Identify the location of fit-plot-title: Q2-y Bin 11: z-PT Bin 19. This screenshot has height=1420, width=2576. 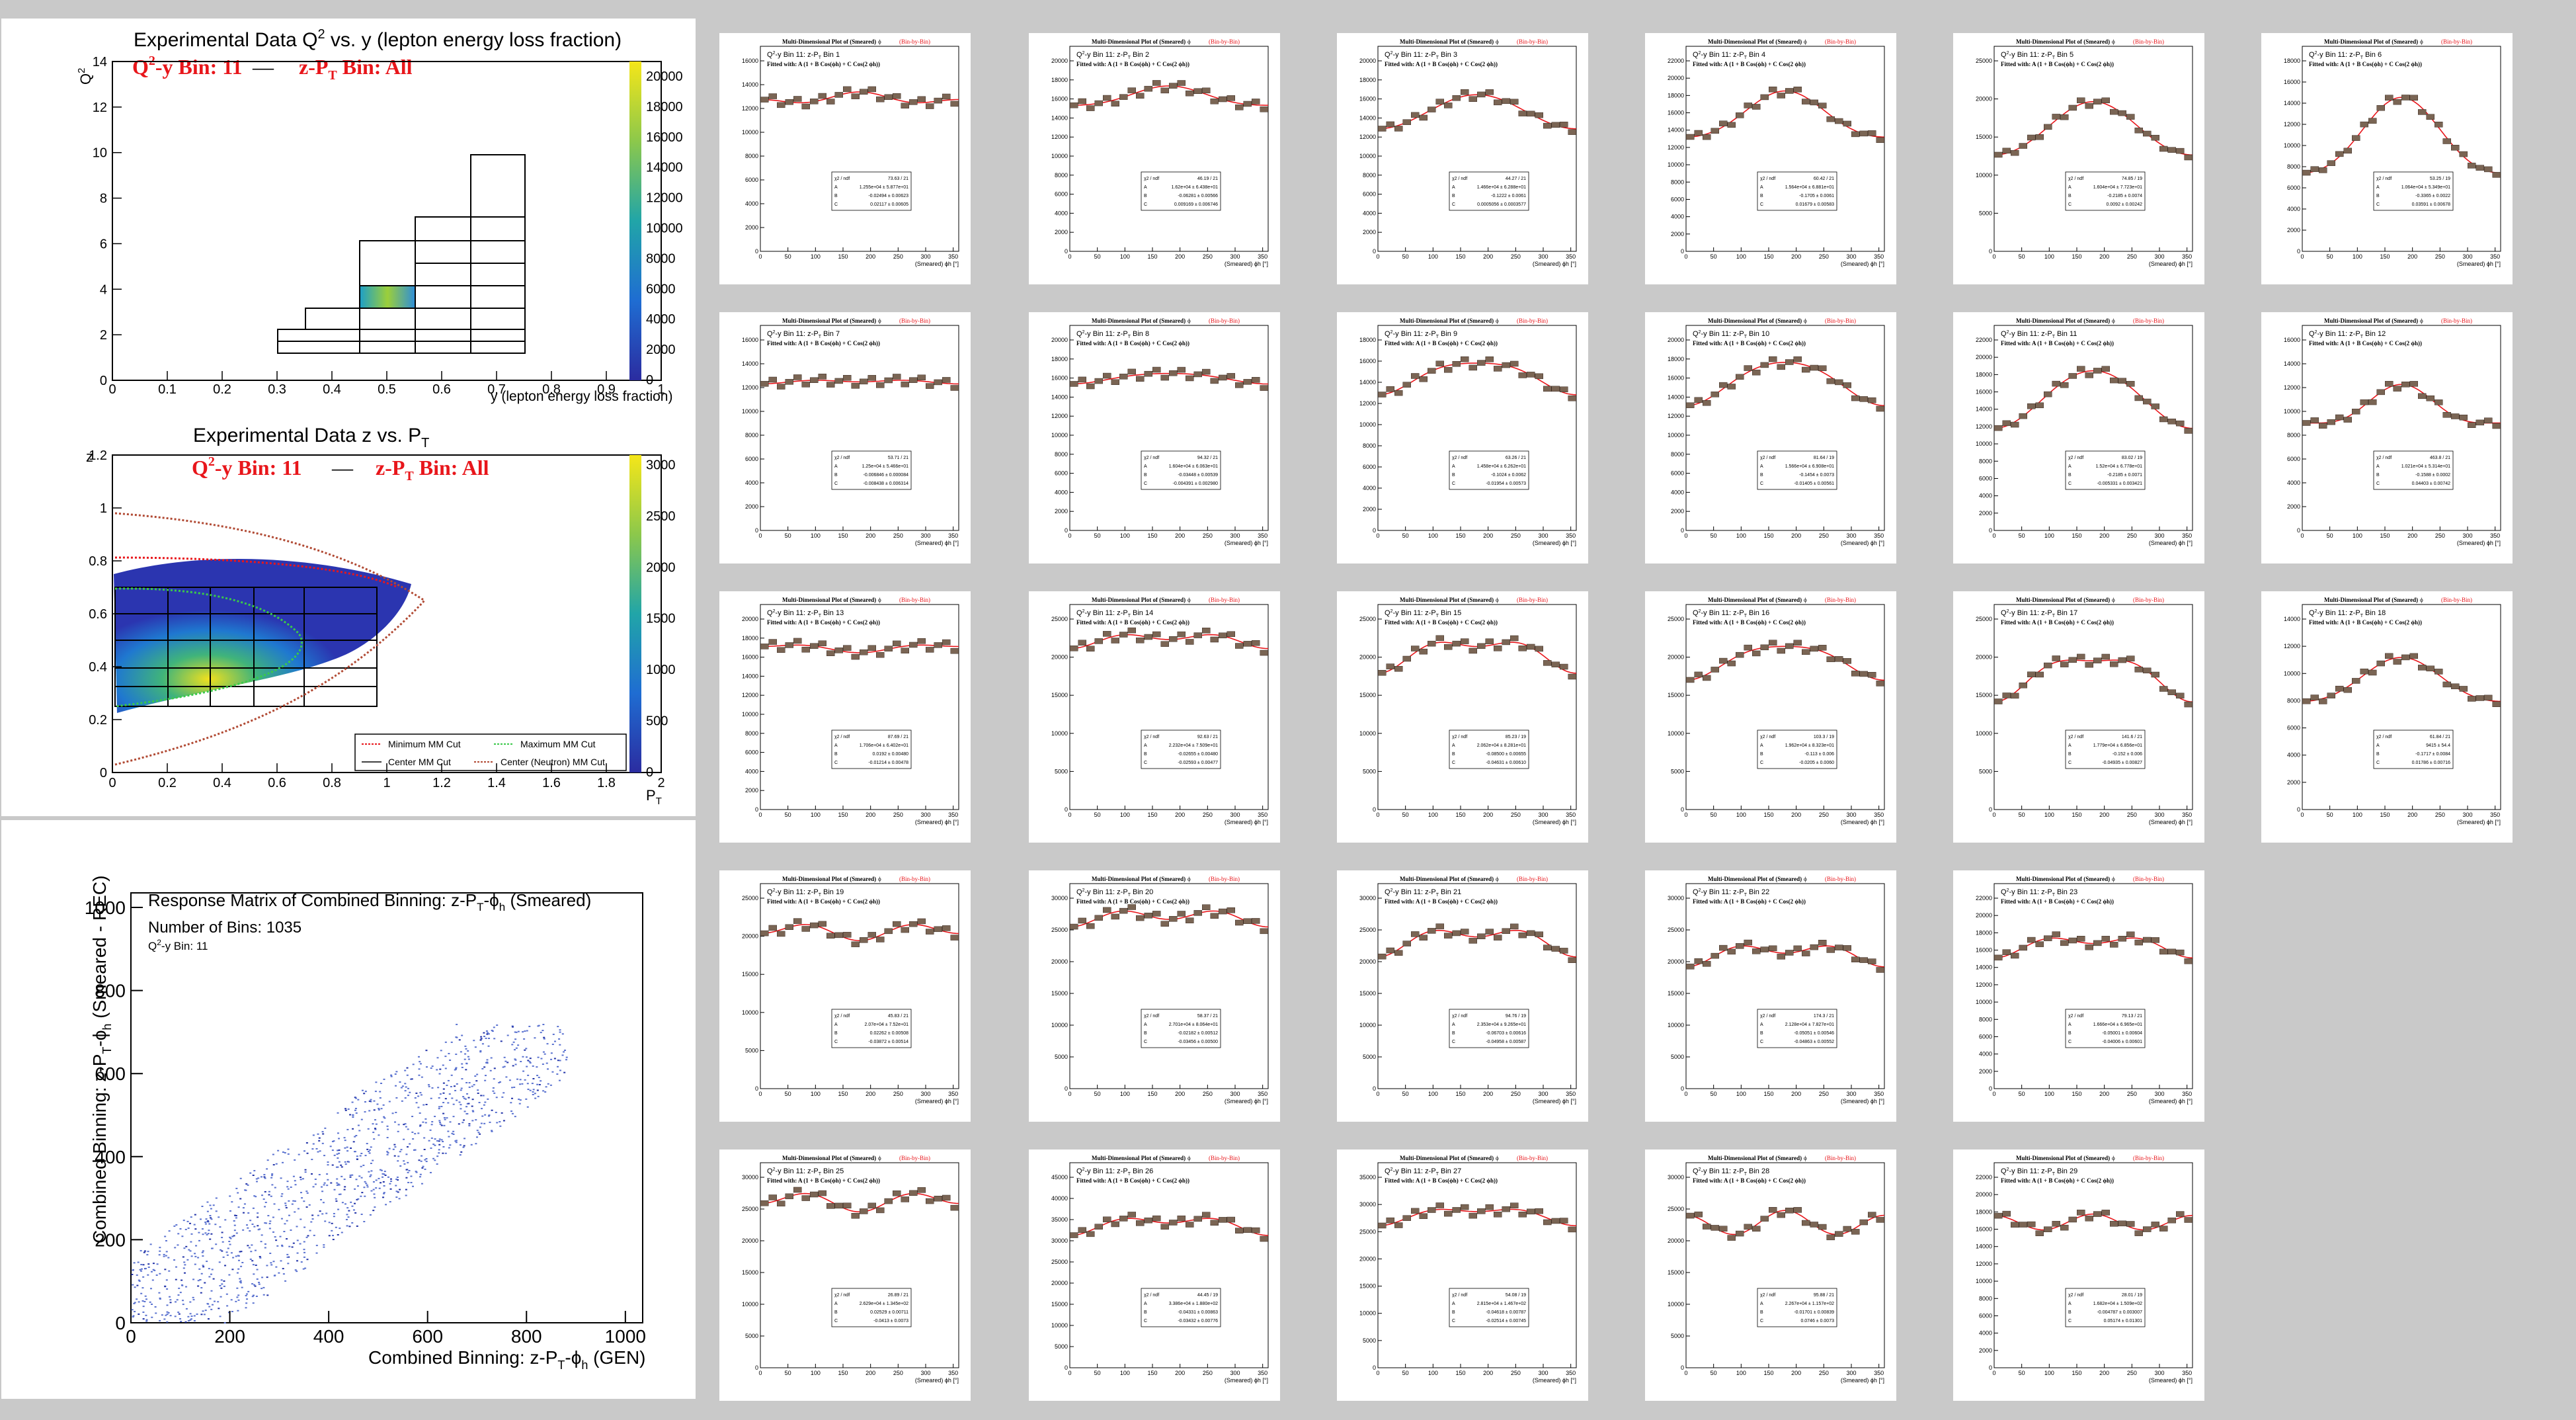
(805, 893).